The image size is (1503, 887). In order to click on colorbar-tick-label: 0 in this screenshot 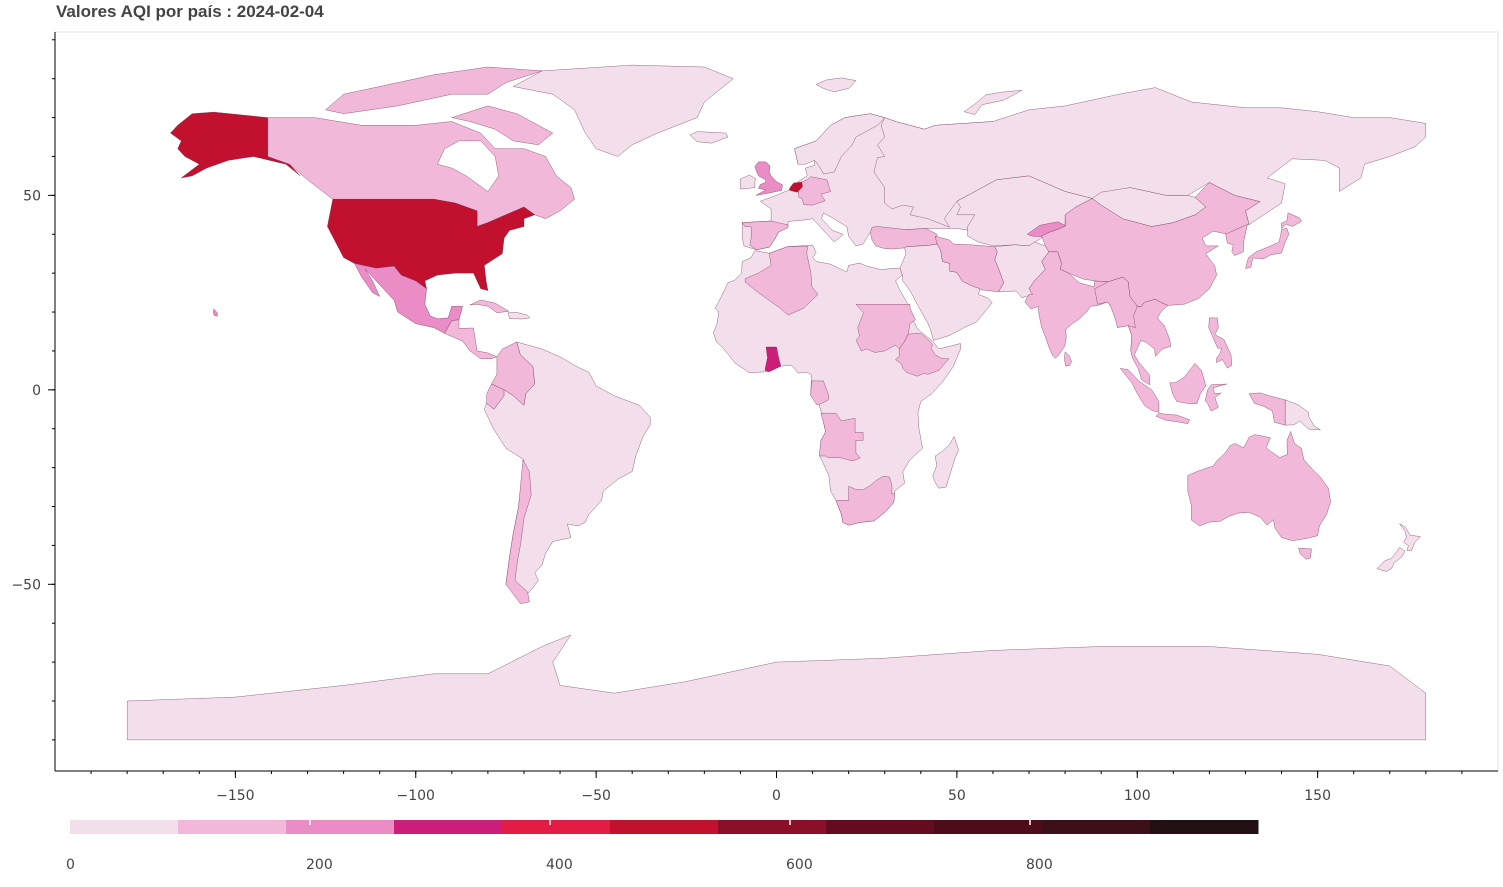, I will do `click(70, 865)`.